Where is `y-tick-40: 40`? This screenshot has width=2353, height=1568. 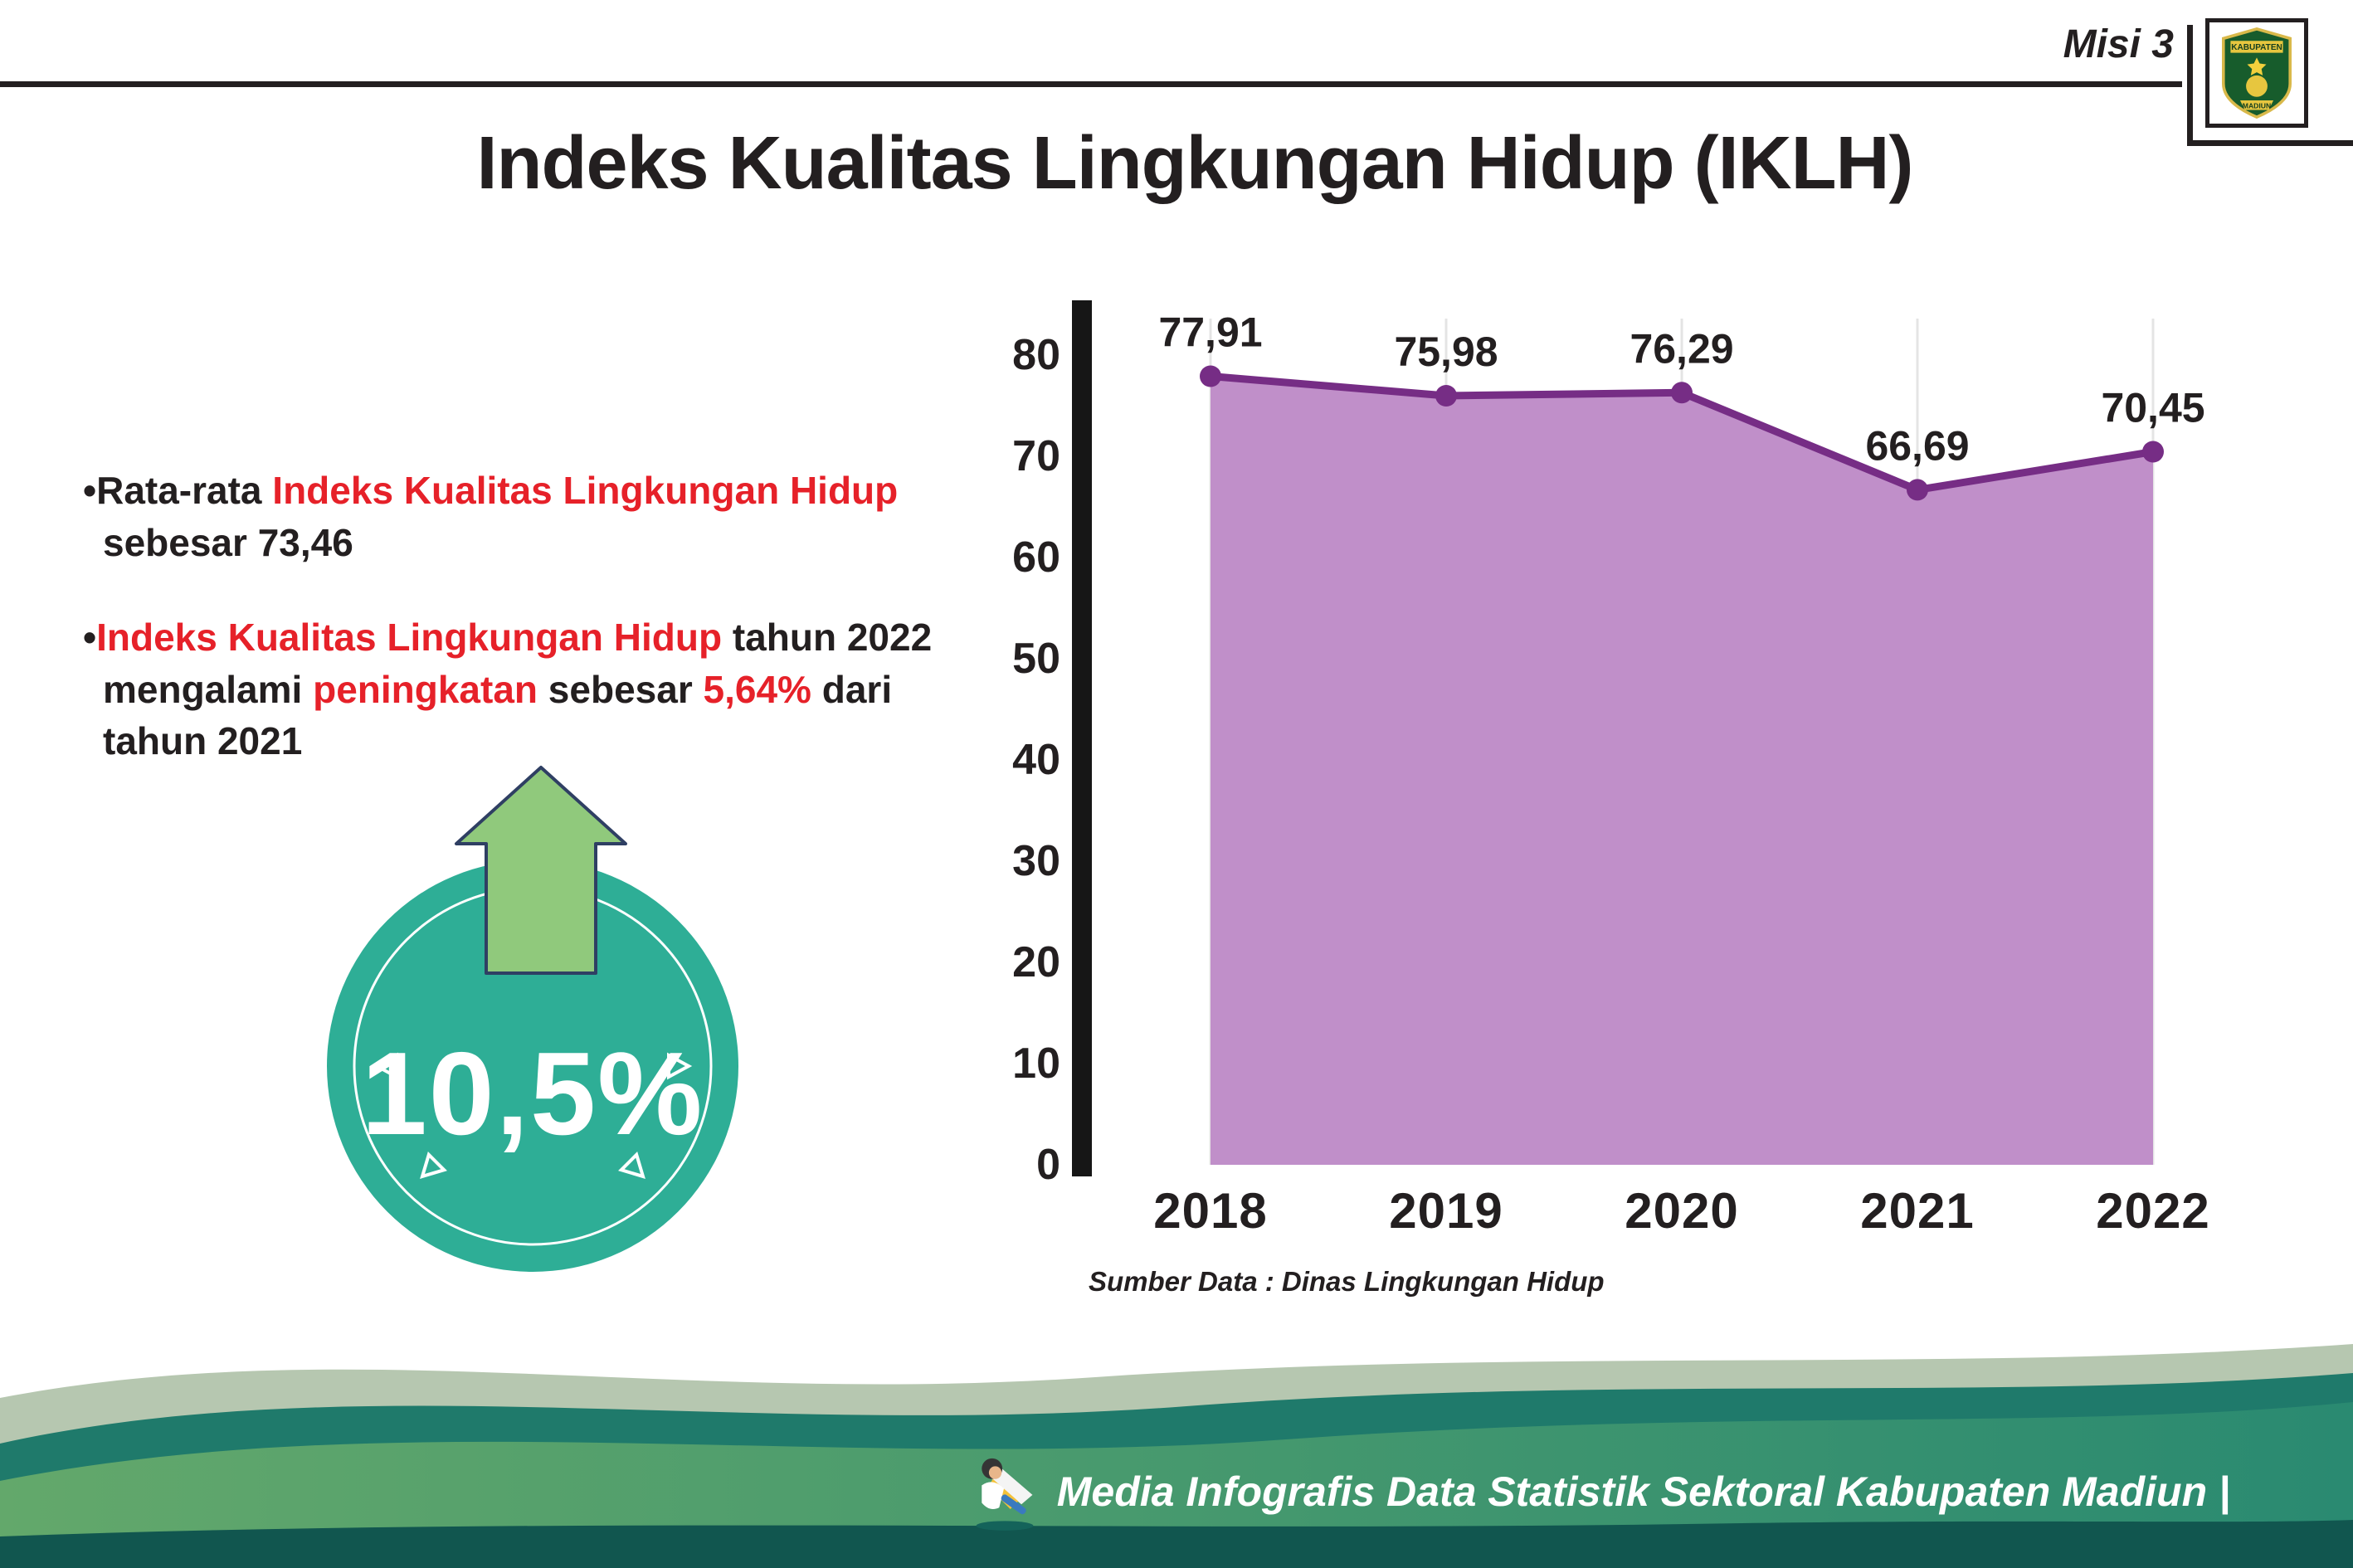 y-tick-40: 40 is located at coordinates (1036, 760).